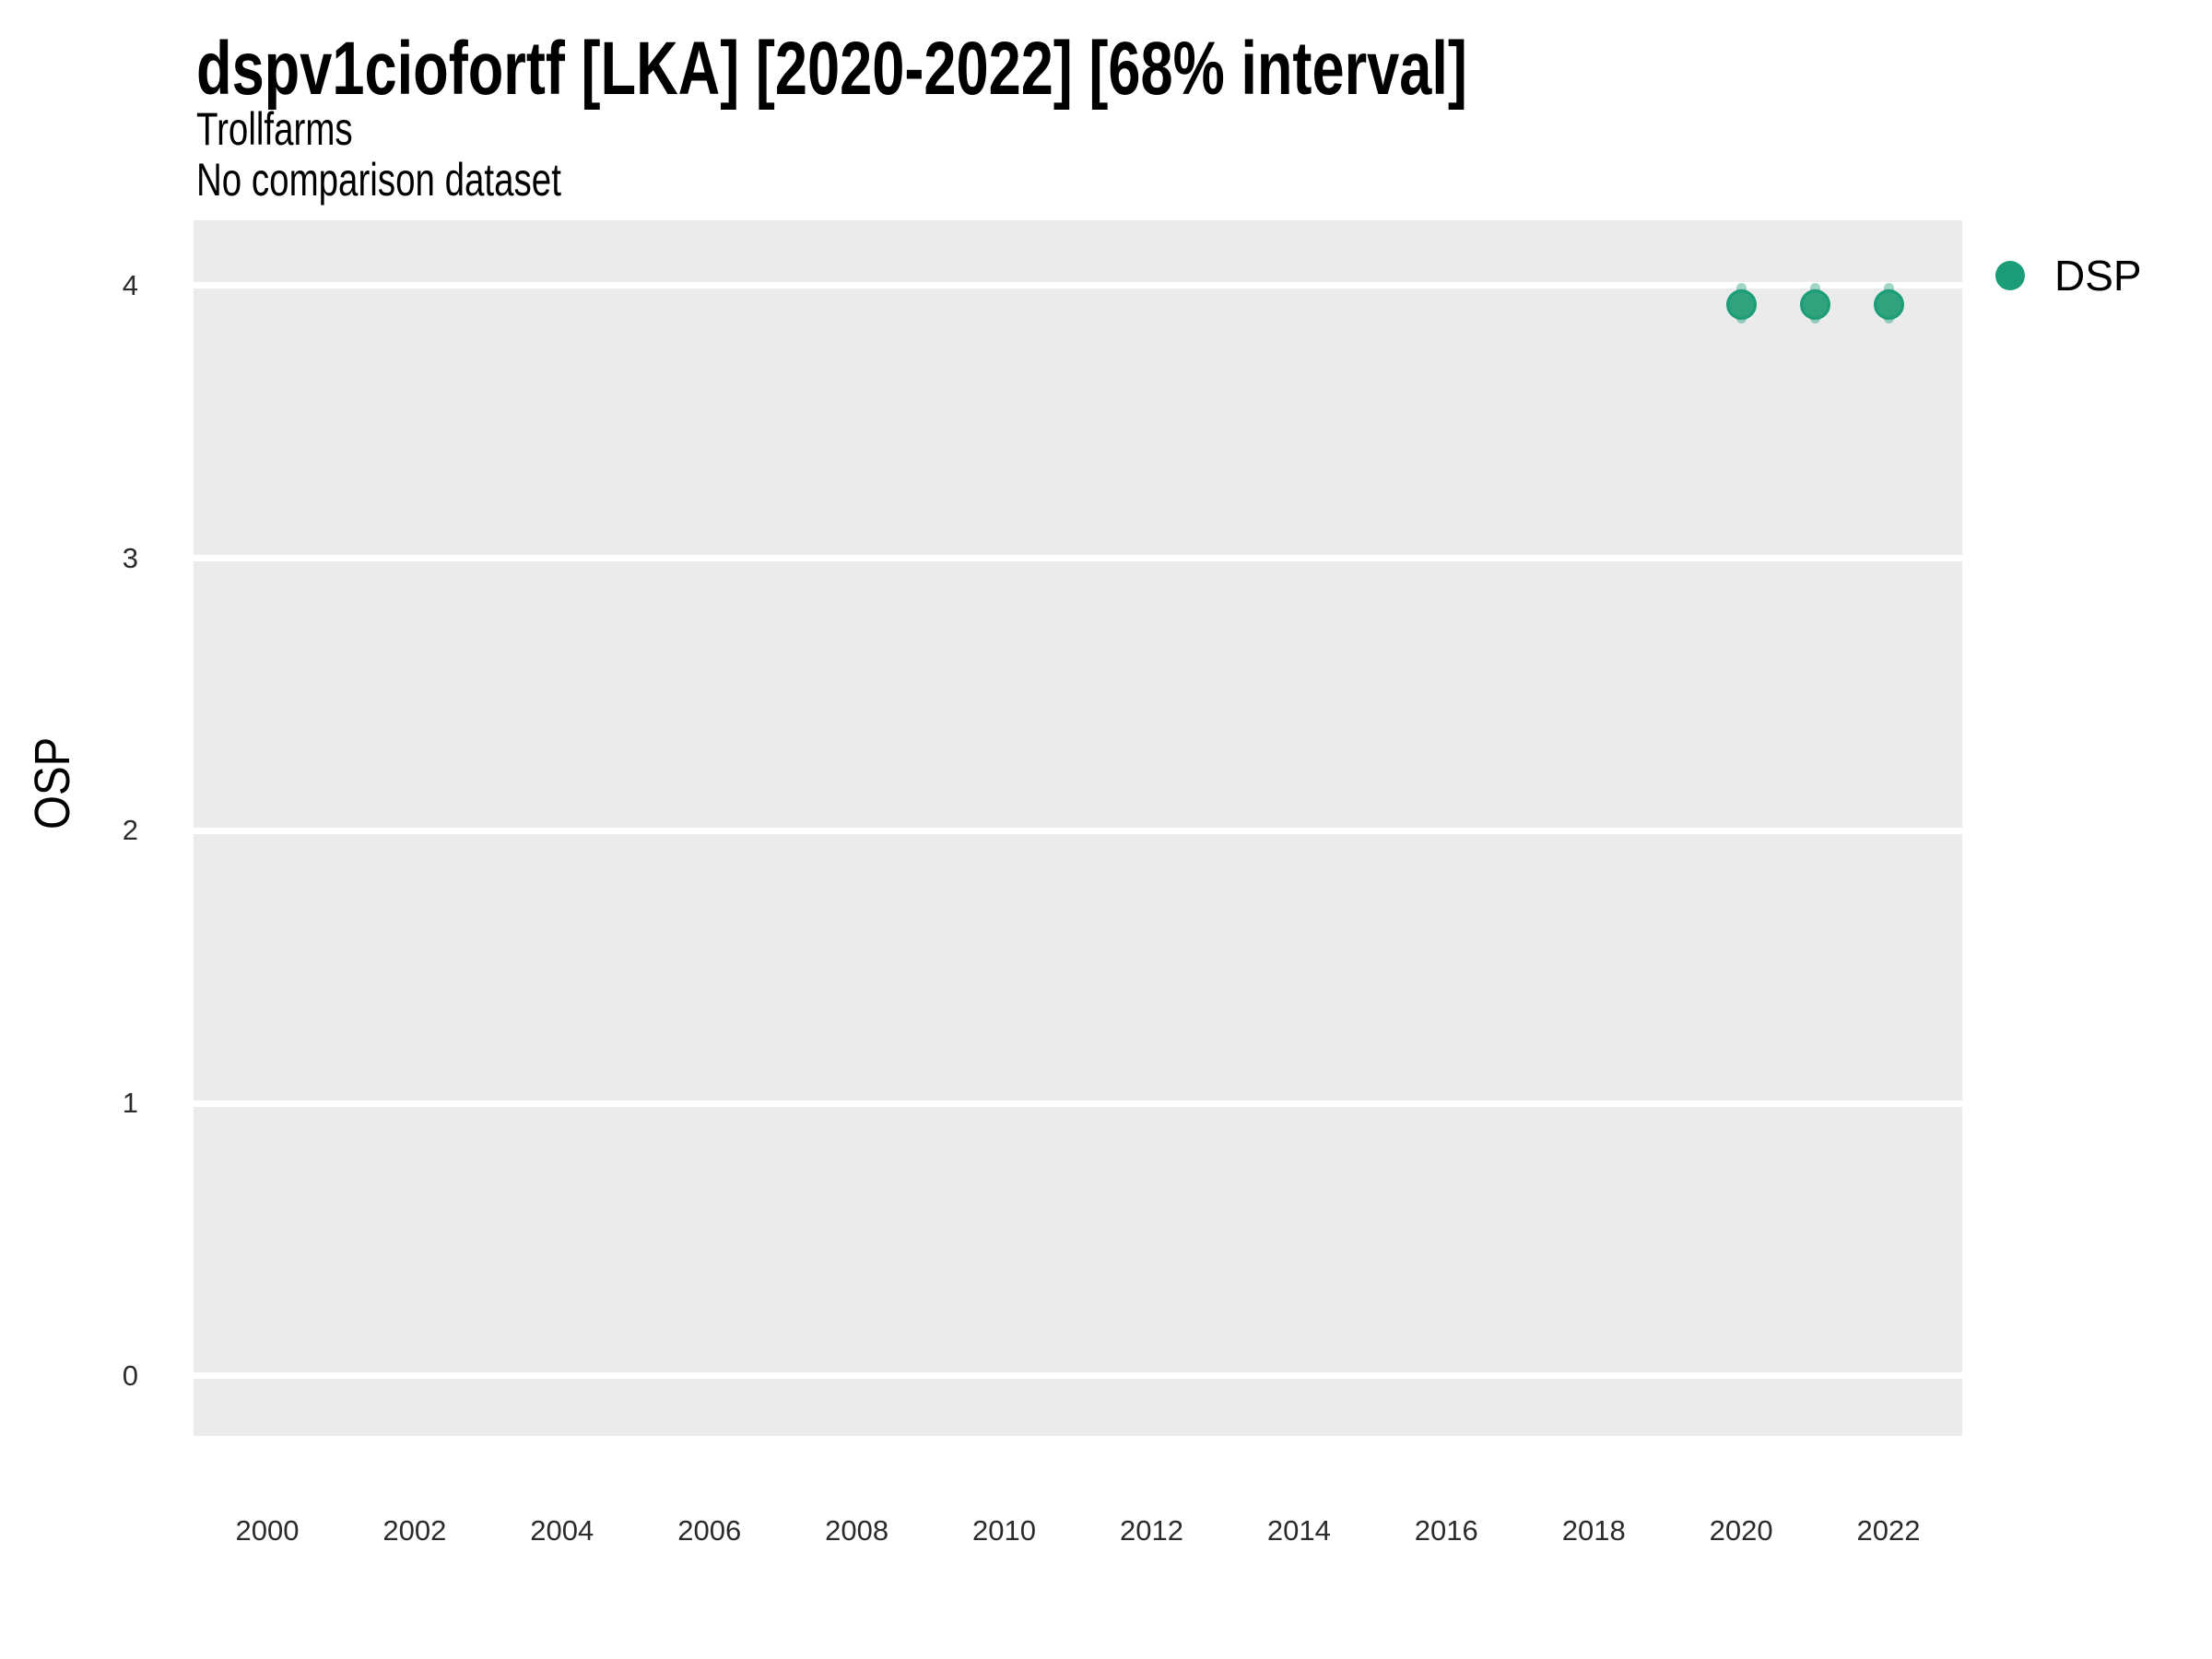  I want to click on x-tick-label-2000: 2000, so click(267, 1530).